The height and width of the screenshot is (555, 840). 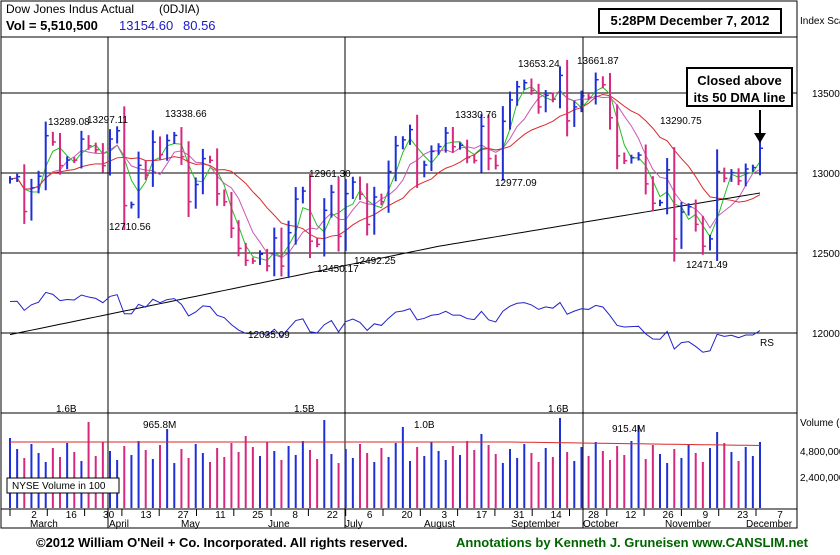 What do you see at coordinates (760, 138) in the screenshot?
I see `arrow-head-icon` at bounding box center [760, 138].